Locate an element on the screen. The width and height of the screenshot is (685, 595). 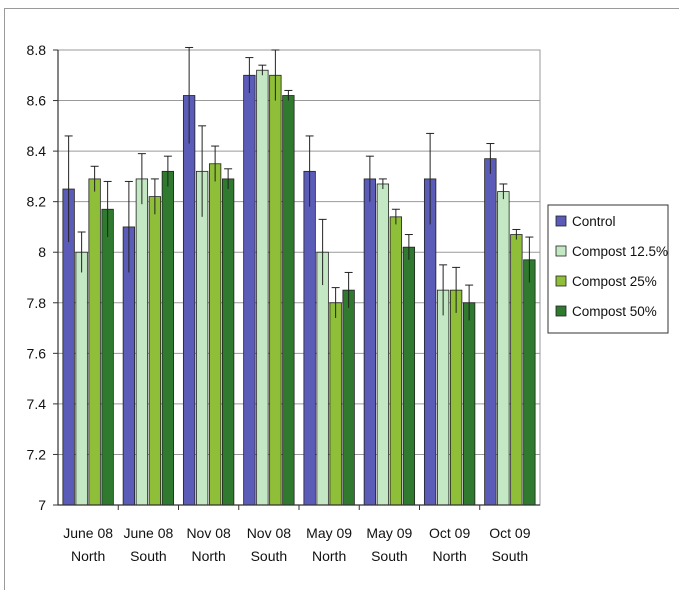
y-tick-label: 8.4 is located at coordinates (37, 151).